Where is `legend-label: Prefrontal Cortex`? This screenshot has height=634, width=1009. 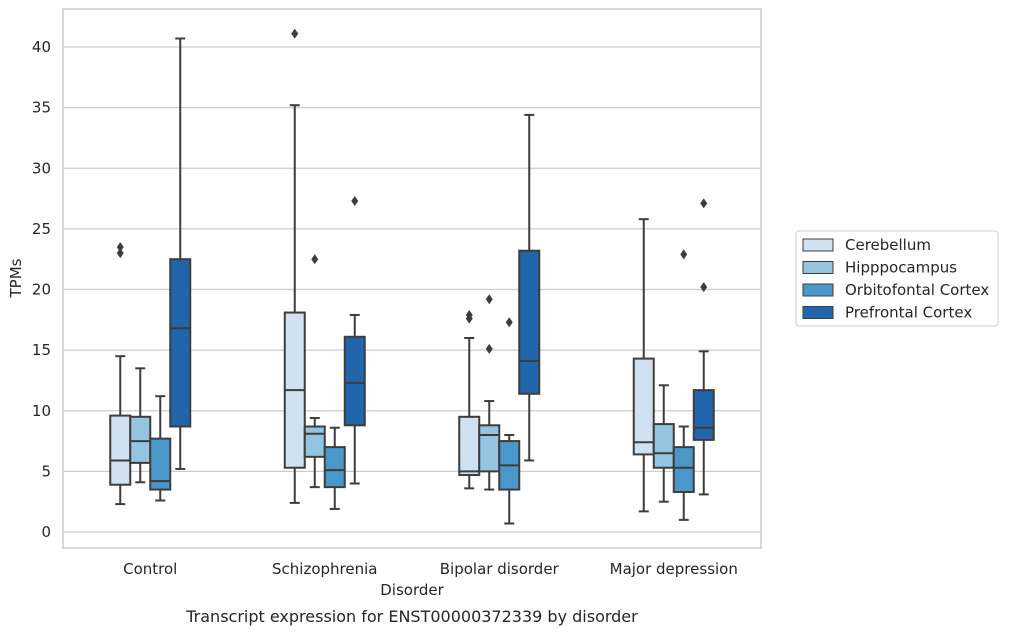 legend-label: Prefrontal Cortex is located at coordinates (908, 313).